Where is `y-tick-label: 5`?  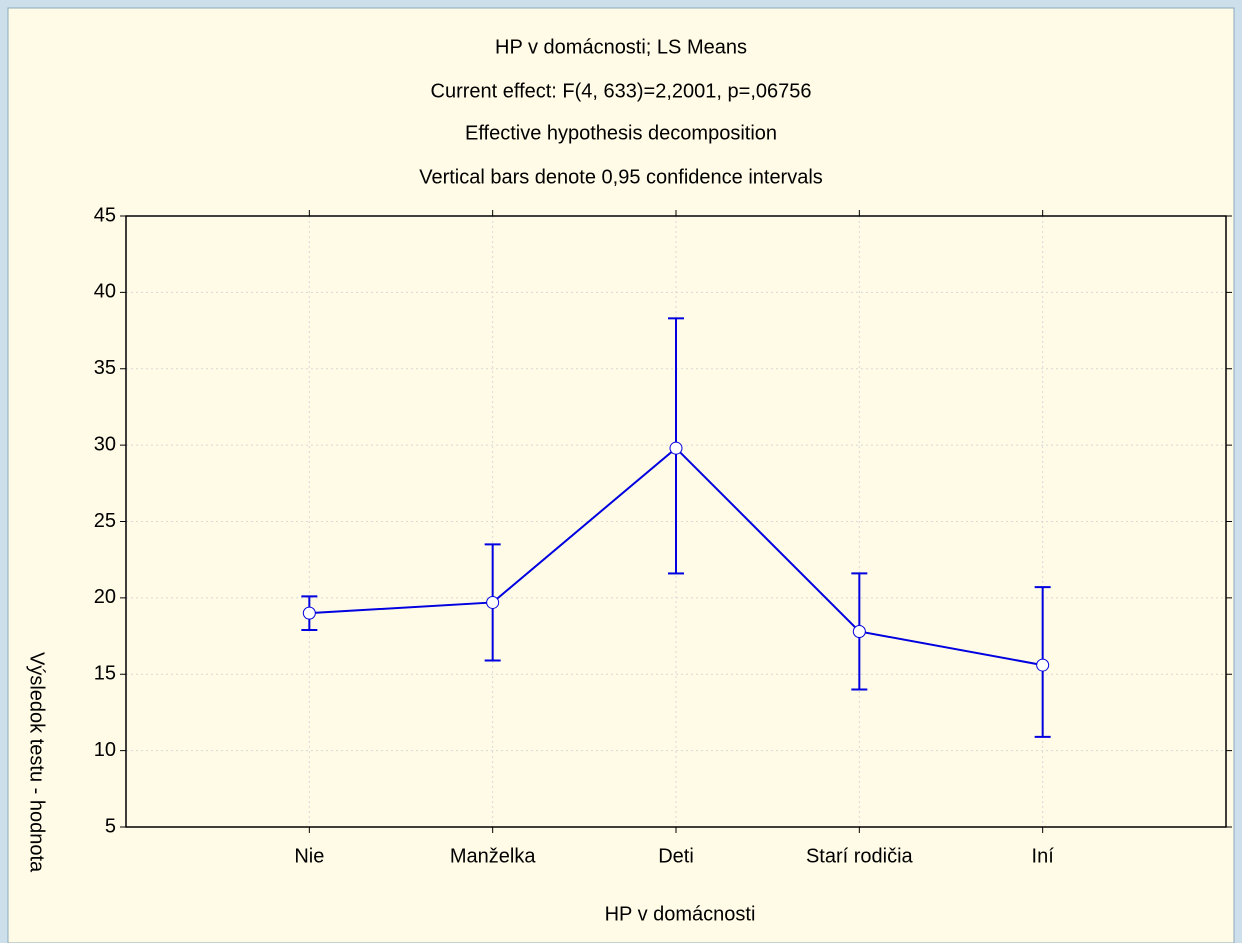
y-tick-label: 5 is located at coordinates (110, 826).